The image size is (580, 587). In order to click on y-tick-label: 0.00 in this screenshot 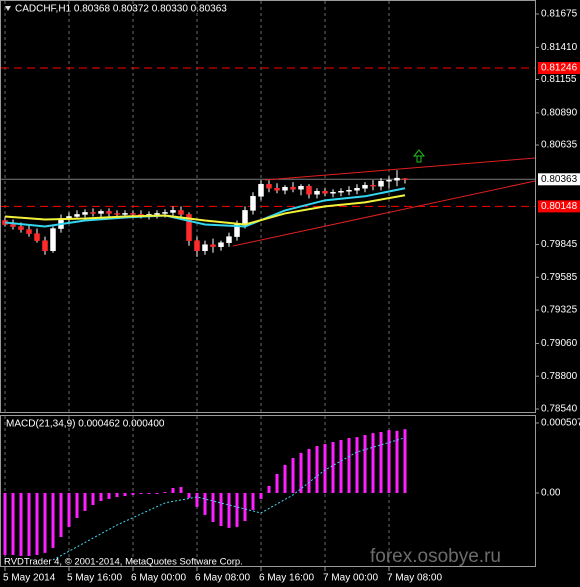, I will do `click(551, 493)`.